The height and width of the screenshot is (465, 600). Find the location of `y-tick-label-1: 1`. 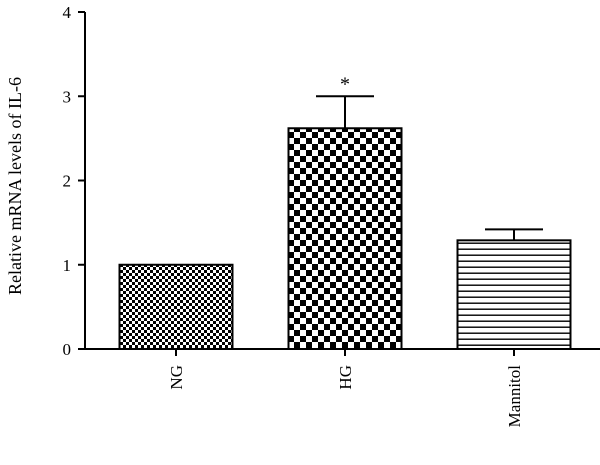

y-tick-label-1: 1 is located at coordinates (67, 265).